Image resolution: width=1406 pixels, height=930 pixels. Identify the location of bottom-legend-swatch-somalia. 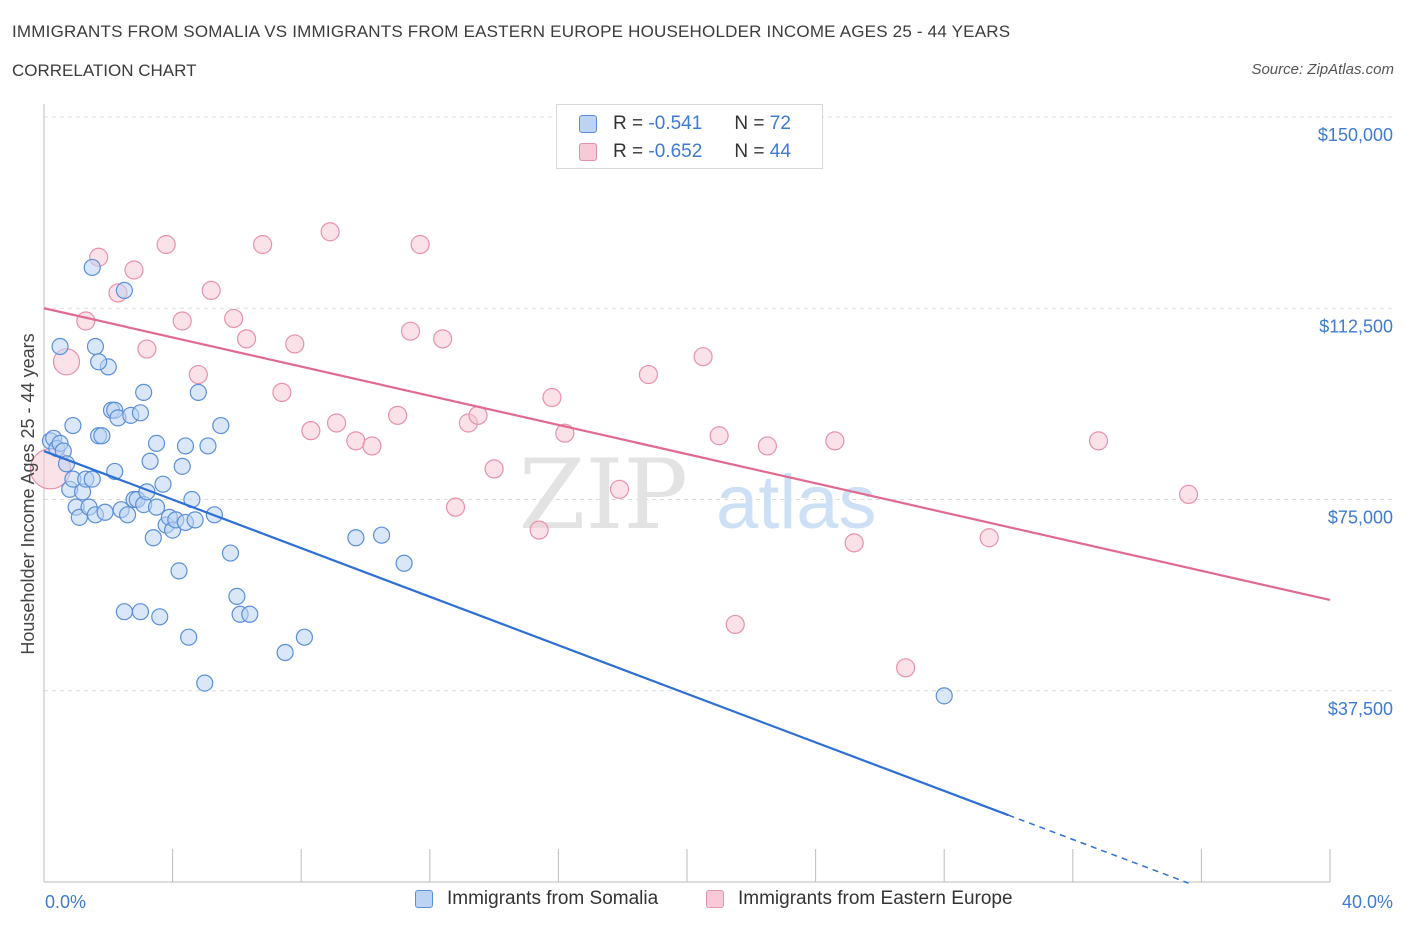
(424, 899).